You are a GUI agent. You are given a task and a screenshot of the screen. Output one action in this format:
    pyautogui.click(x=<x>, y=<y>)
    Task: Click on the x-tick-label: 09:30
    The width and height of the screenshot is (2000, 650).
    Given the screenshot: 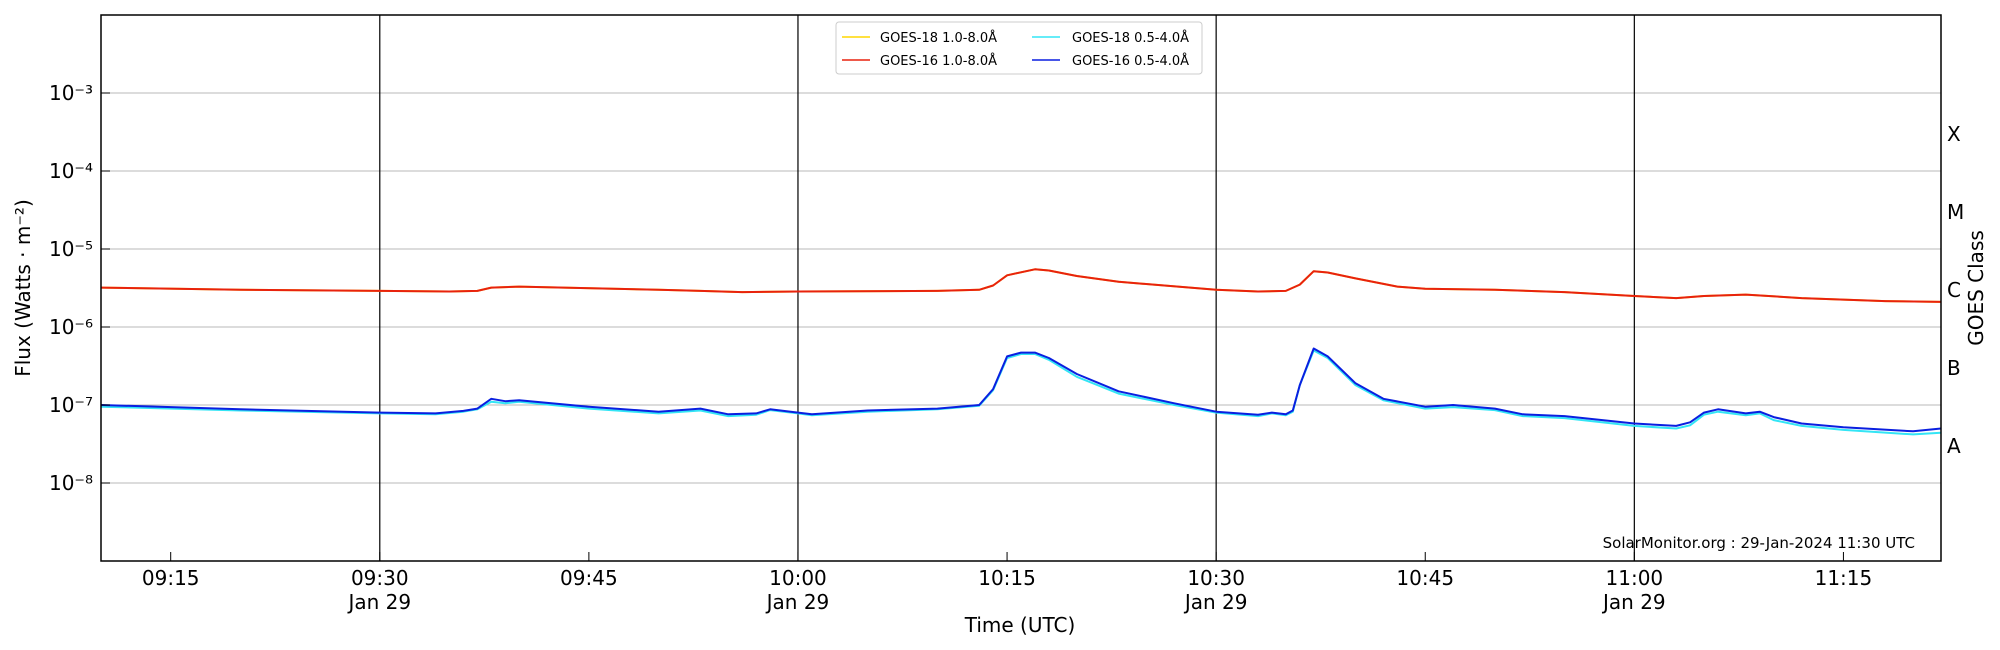 What is the action you would take?
    pyautogui.click(x=380, y=578)
    